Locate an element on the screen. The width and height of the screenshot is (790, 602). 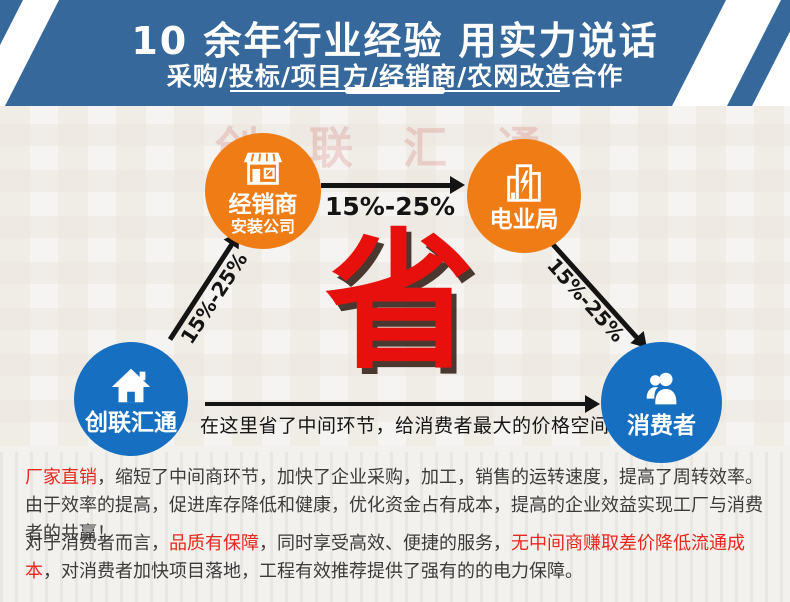
subtitle-underline-center is located at coordinates (395, 90).